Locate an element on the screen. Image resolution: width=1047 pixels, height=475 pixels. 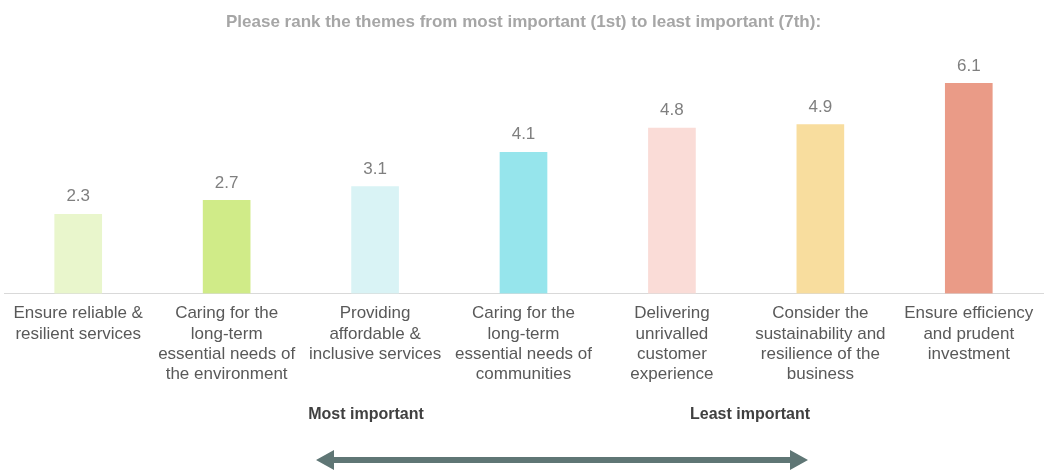
x-tick-label: Providing affordable & inclusive services is located at coordinates (375, 333).